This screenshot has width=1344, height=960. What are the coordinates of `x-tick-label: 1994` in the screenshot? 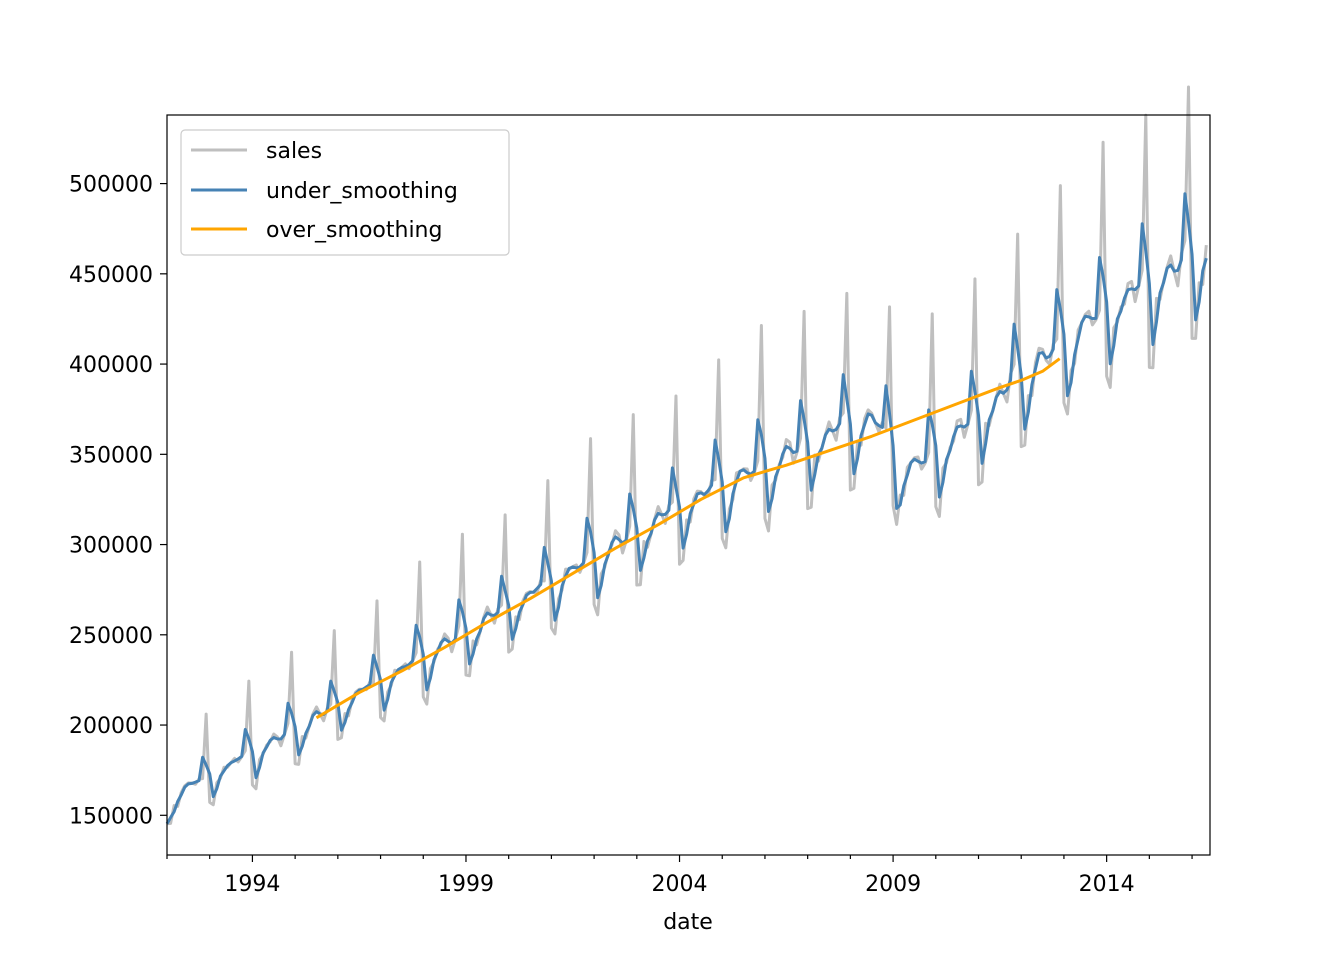 It's located at (252, 884).